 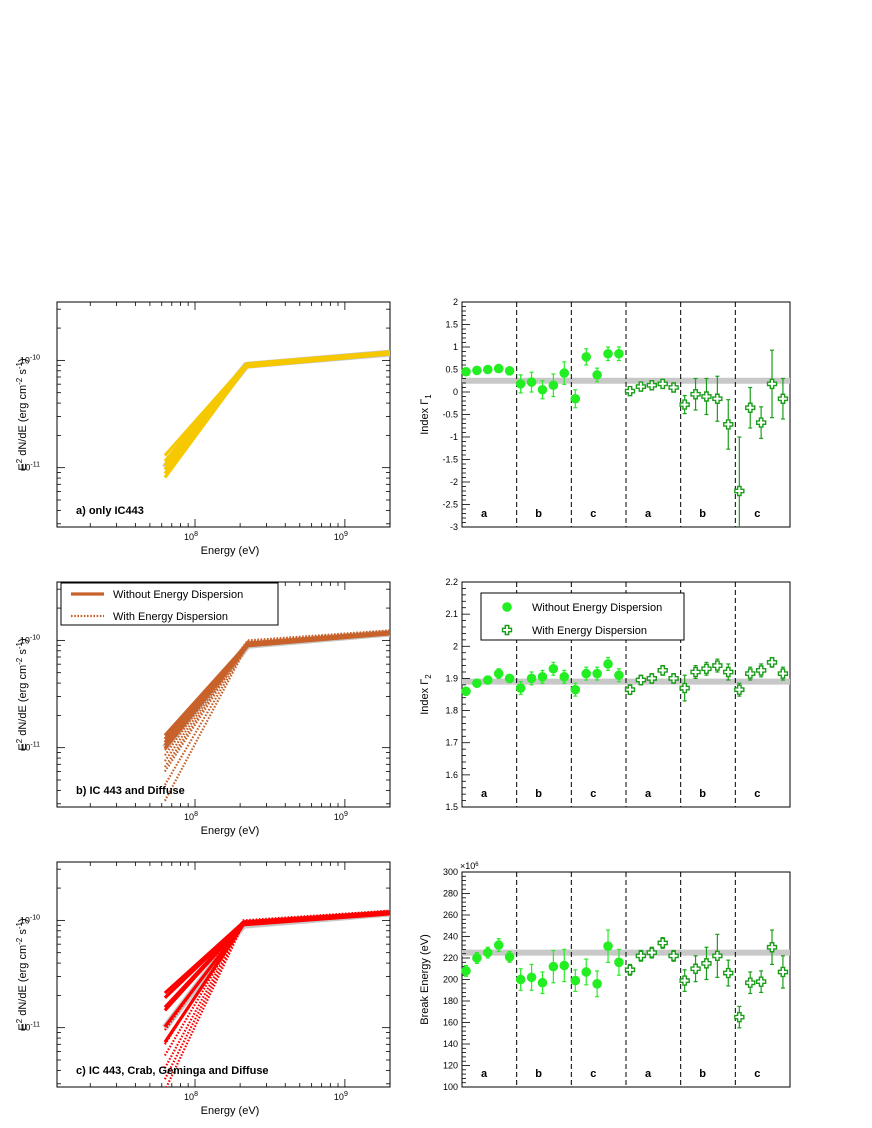 I want to click on y-title-part: dN/dE (erg cm, so click(x=23, y=702).